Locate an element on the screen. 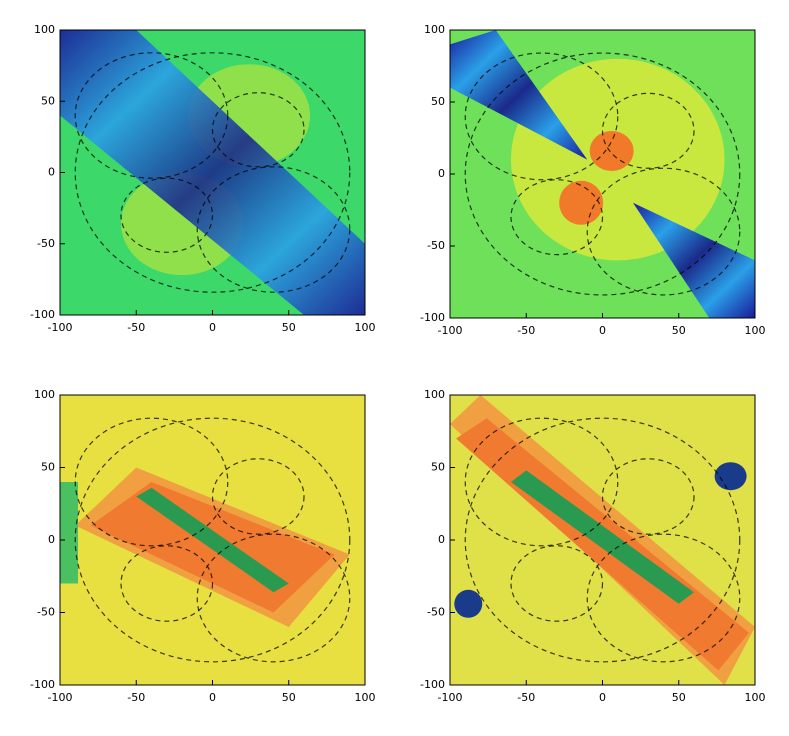 The height and width of the screenshot is (736, 789). field-edge is located at coordinates (69, 533).